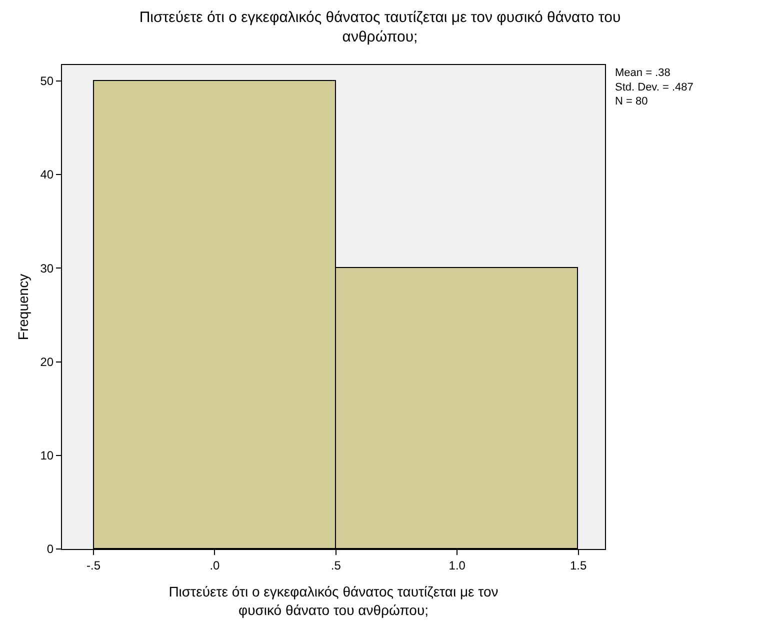  What do you see at coordinates (50, 549) in the screenshot?
I see `y-tick-label: 0` at bounding box center [50, 549].